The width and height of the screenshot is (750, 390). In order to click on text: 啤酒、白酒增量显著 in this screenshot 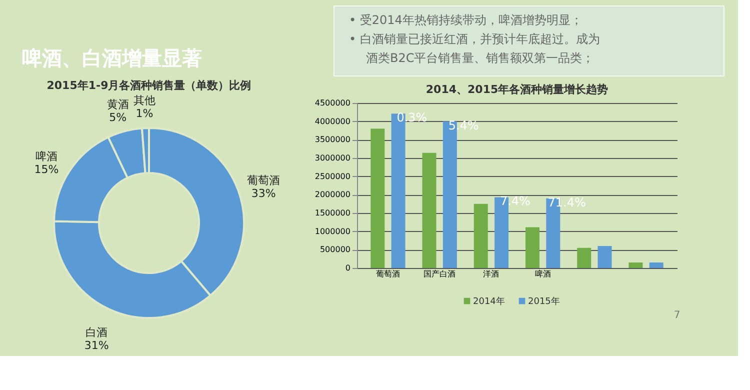, I will do `click(112, 58)`.